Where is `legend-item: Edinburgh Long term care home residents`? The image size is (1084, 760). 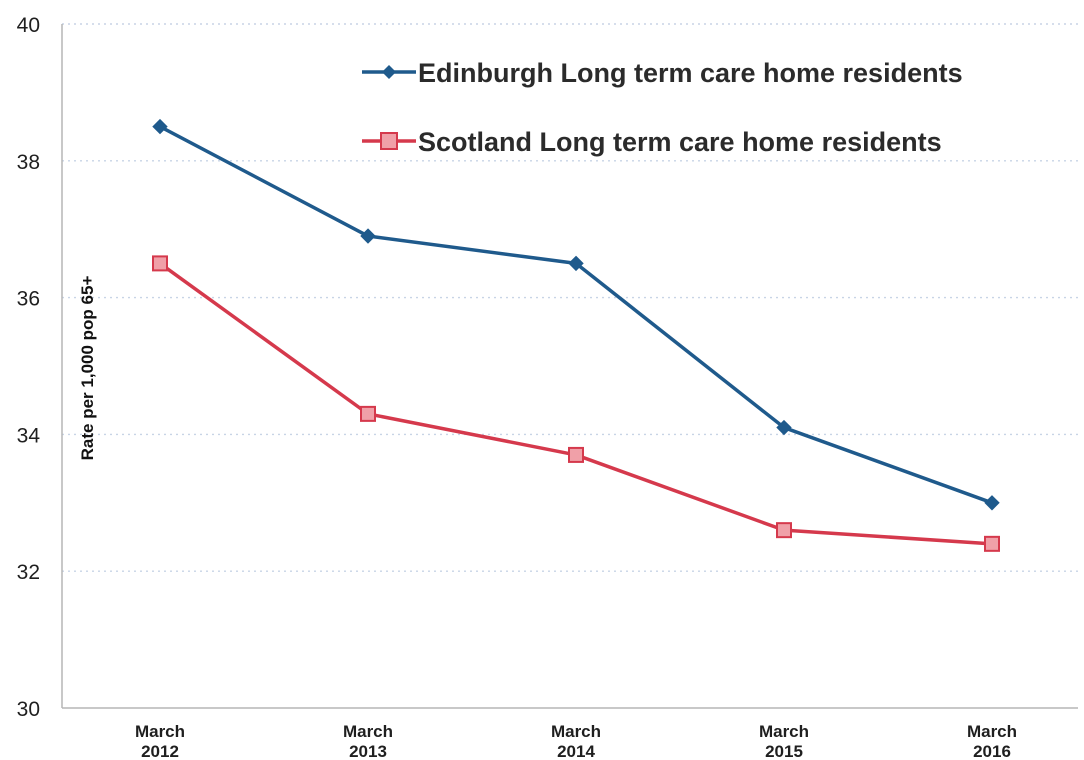 legend-item: Edinburgh Long term care home residents is located at coordinates (662, 73).